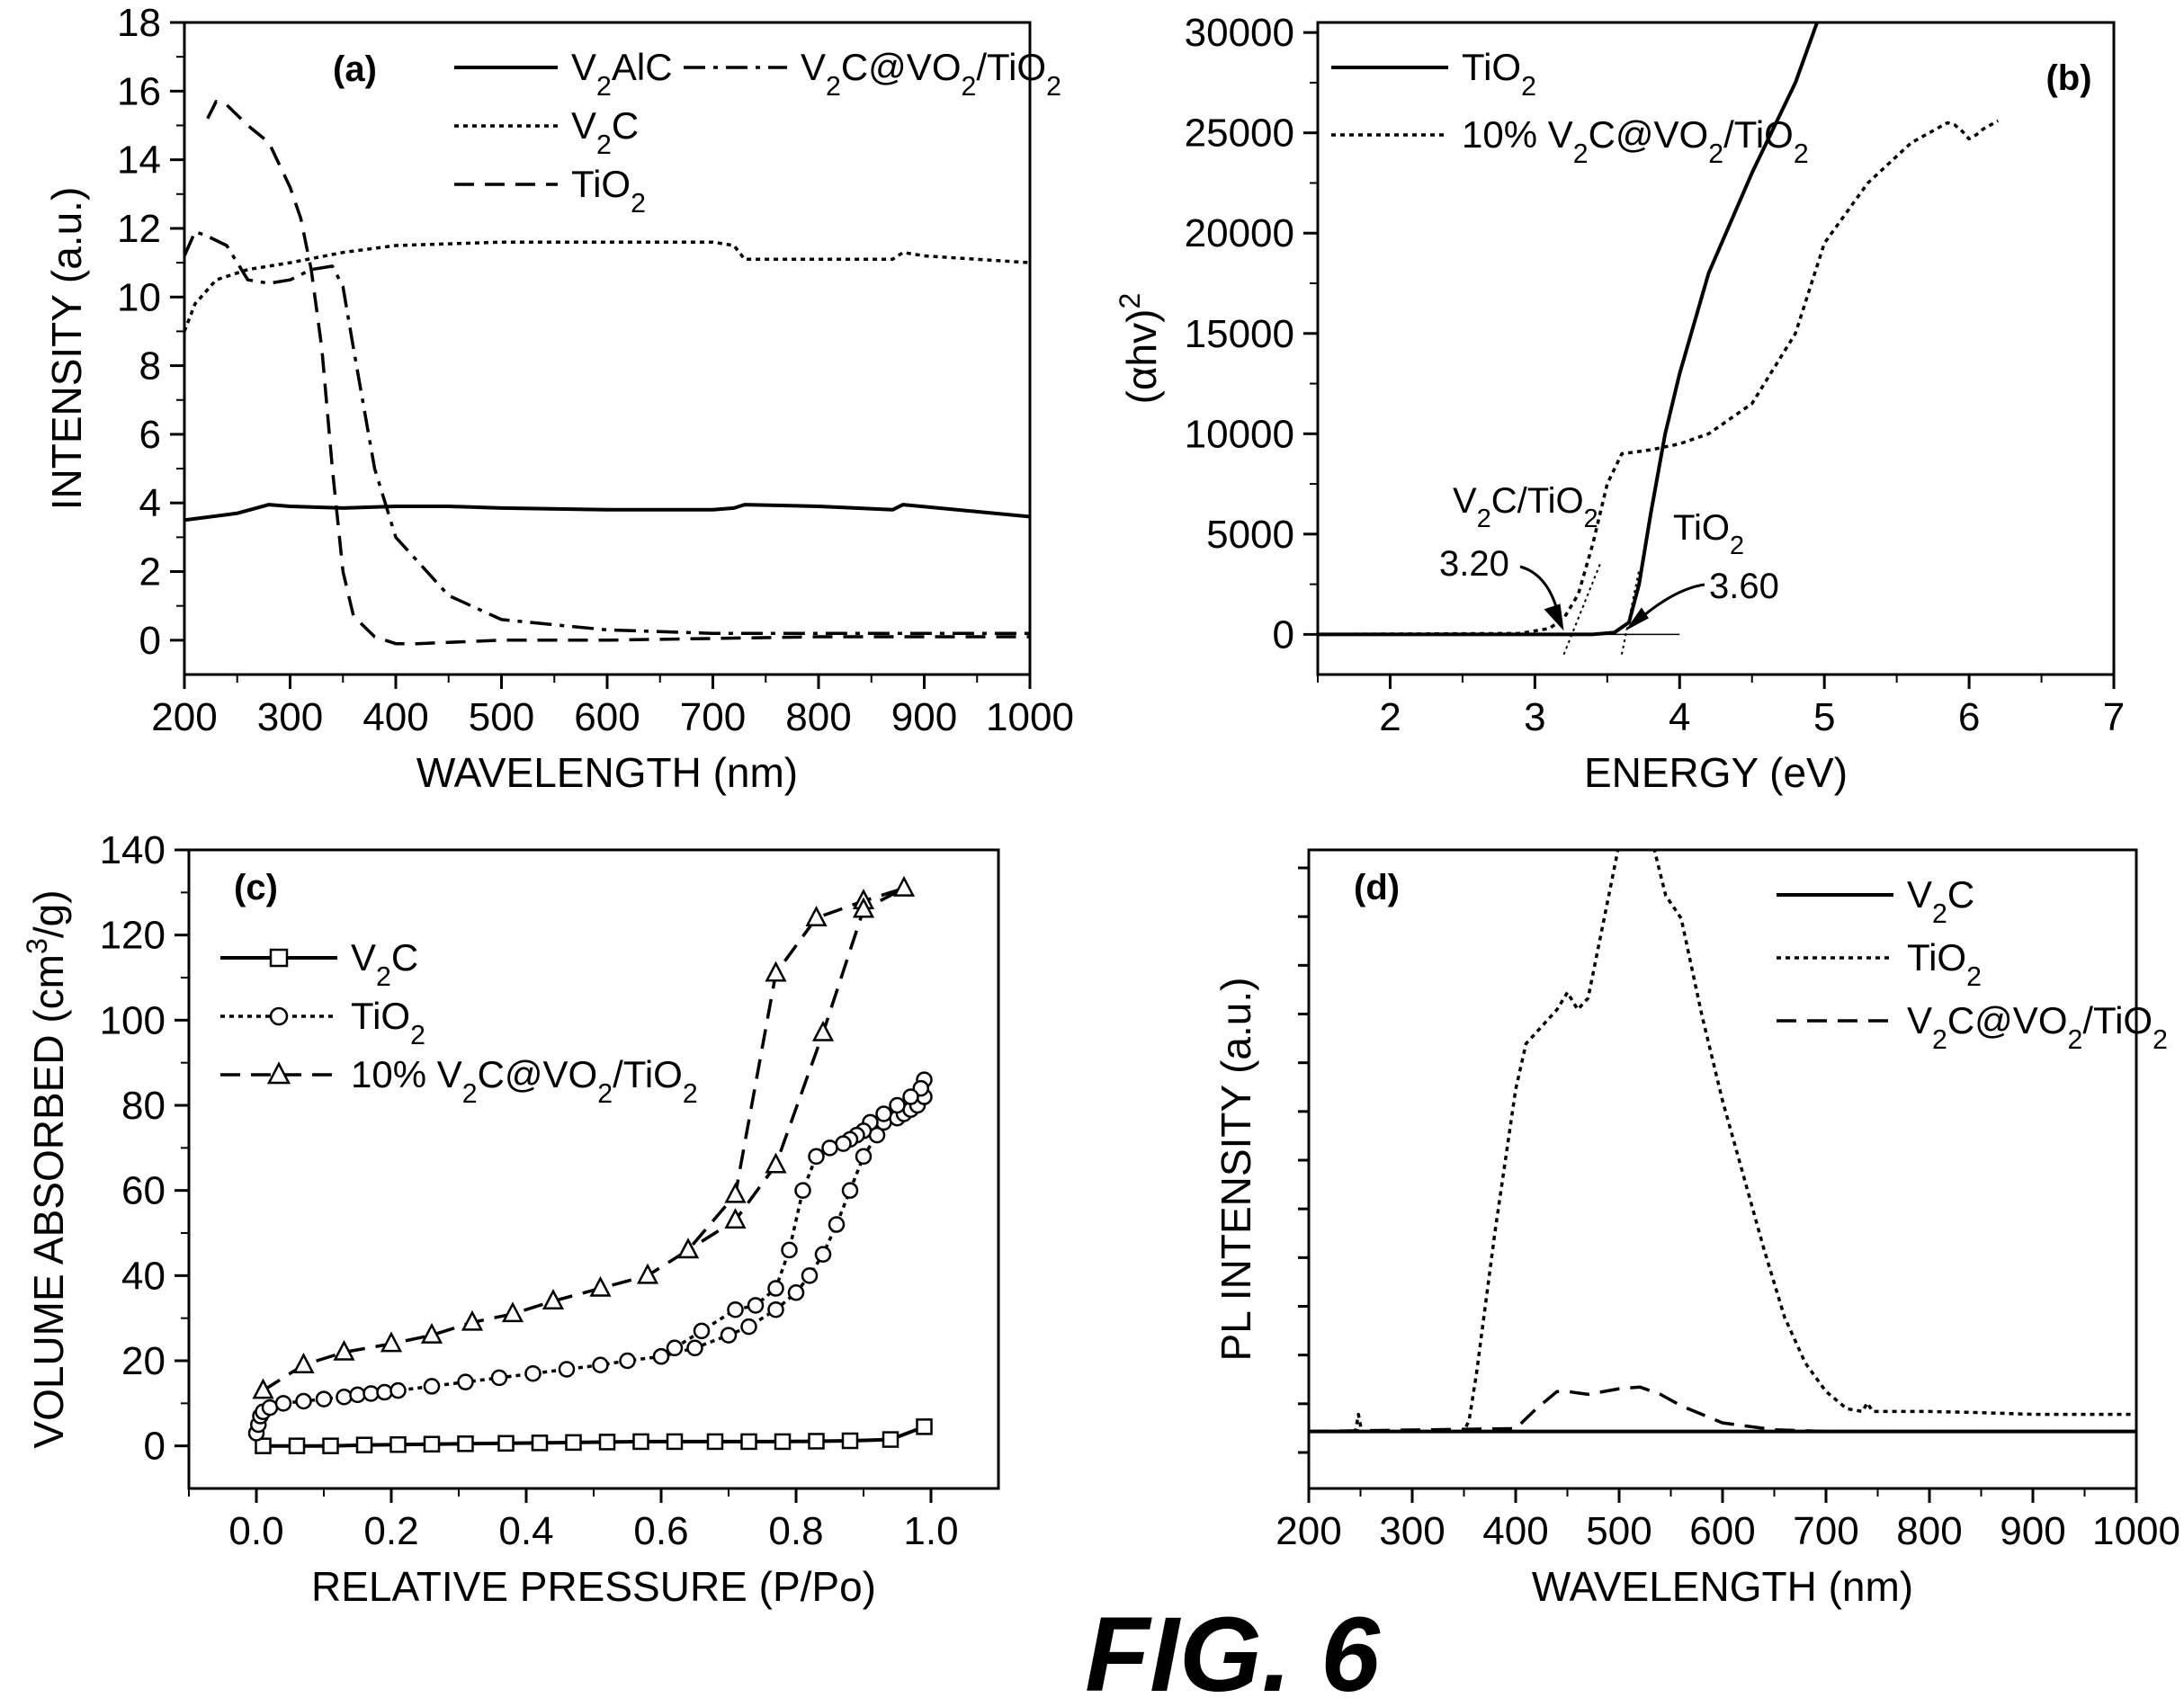 This screenshot has height=1707, width=2184. I want to click on x-tick-label: 0.4, so click(525, 1531).